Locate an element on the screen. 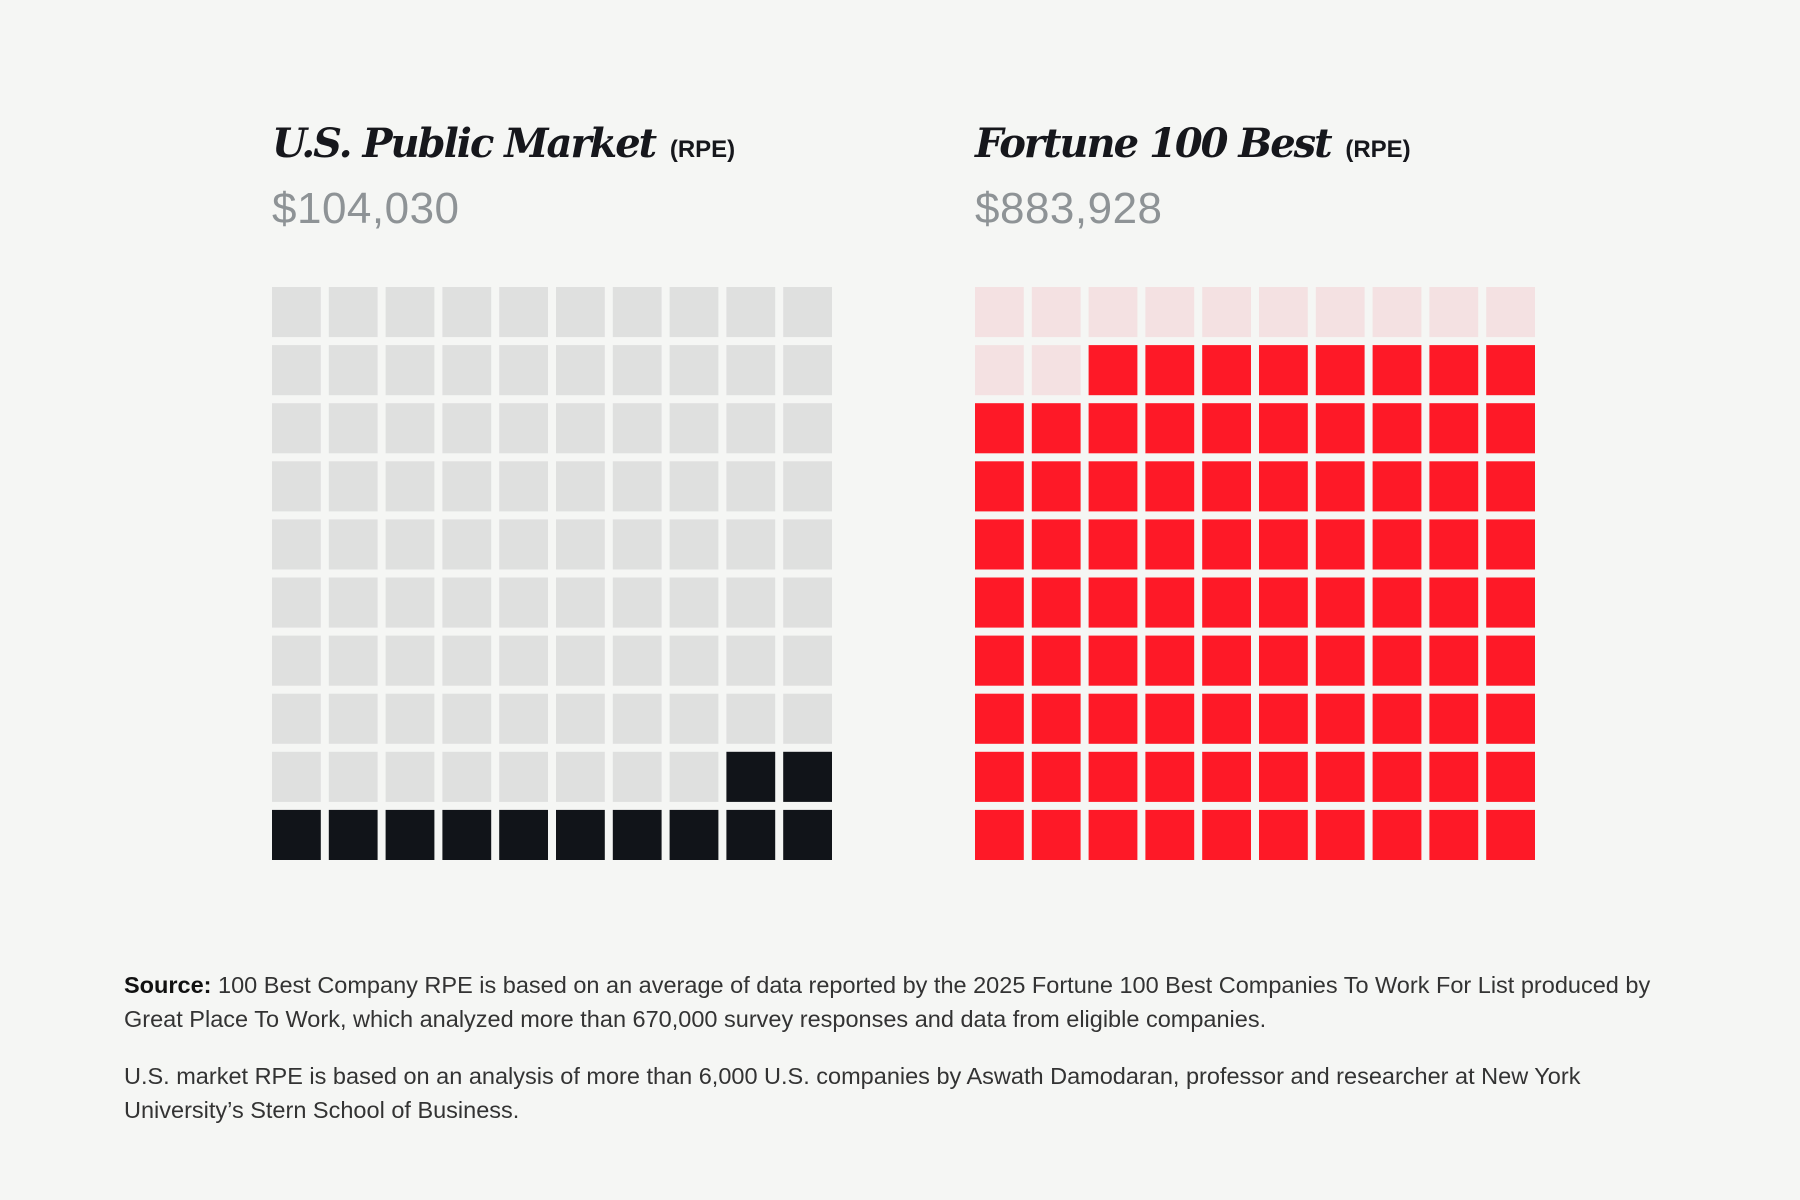 Image resolution: width=1800 pixels, height=1200 pixels. waffle-grid is located at coordinates (1255, 573).